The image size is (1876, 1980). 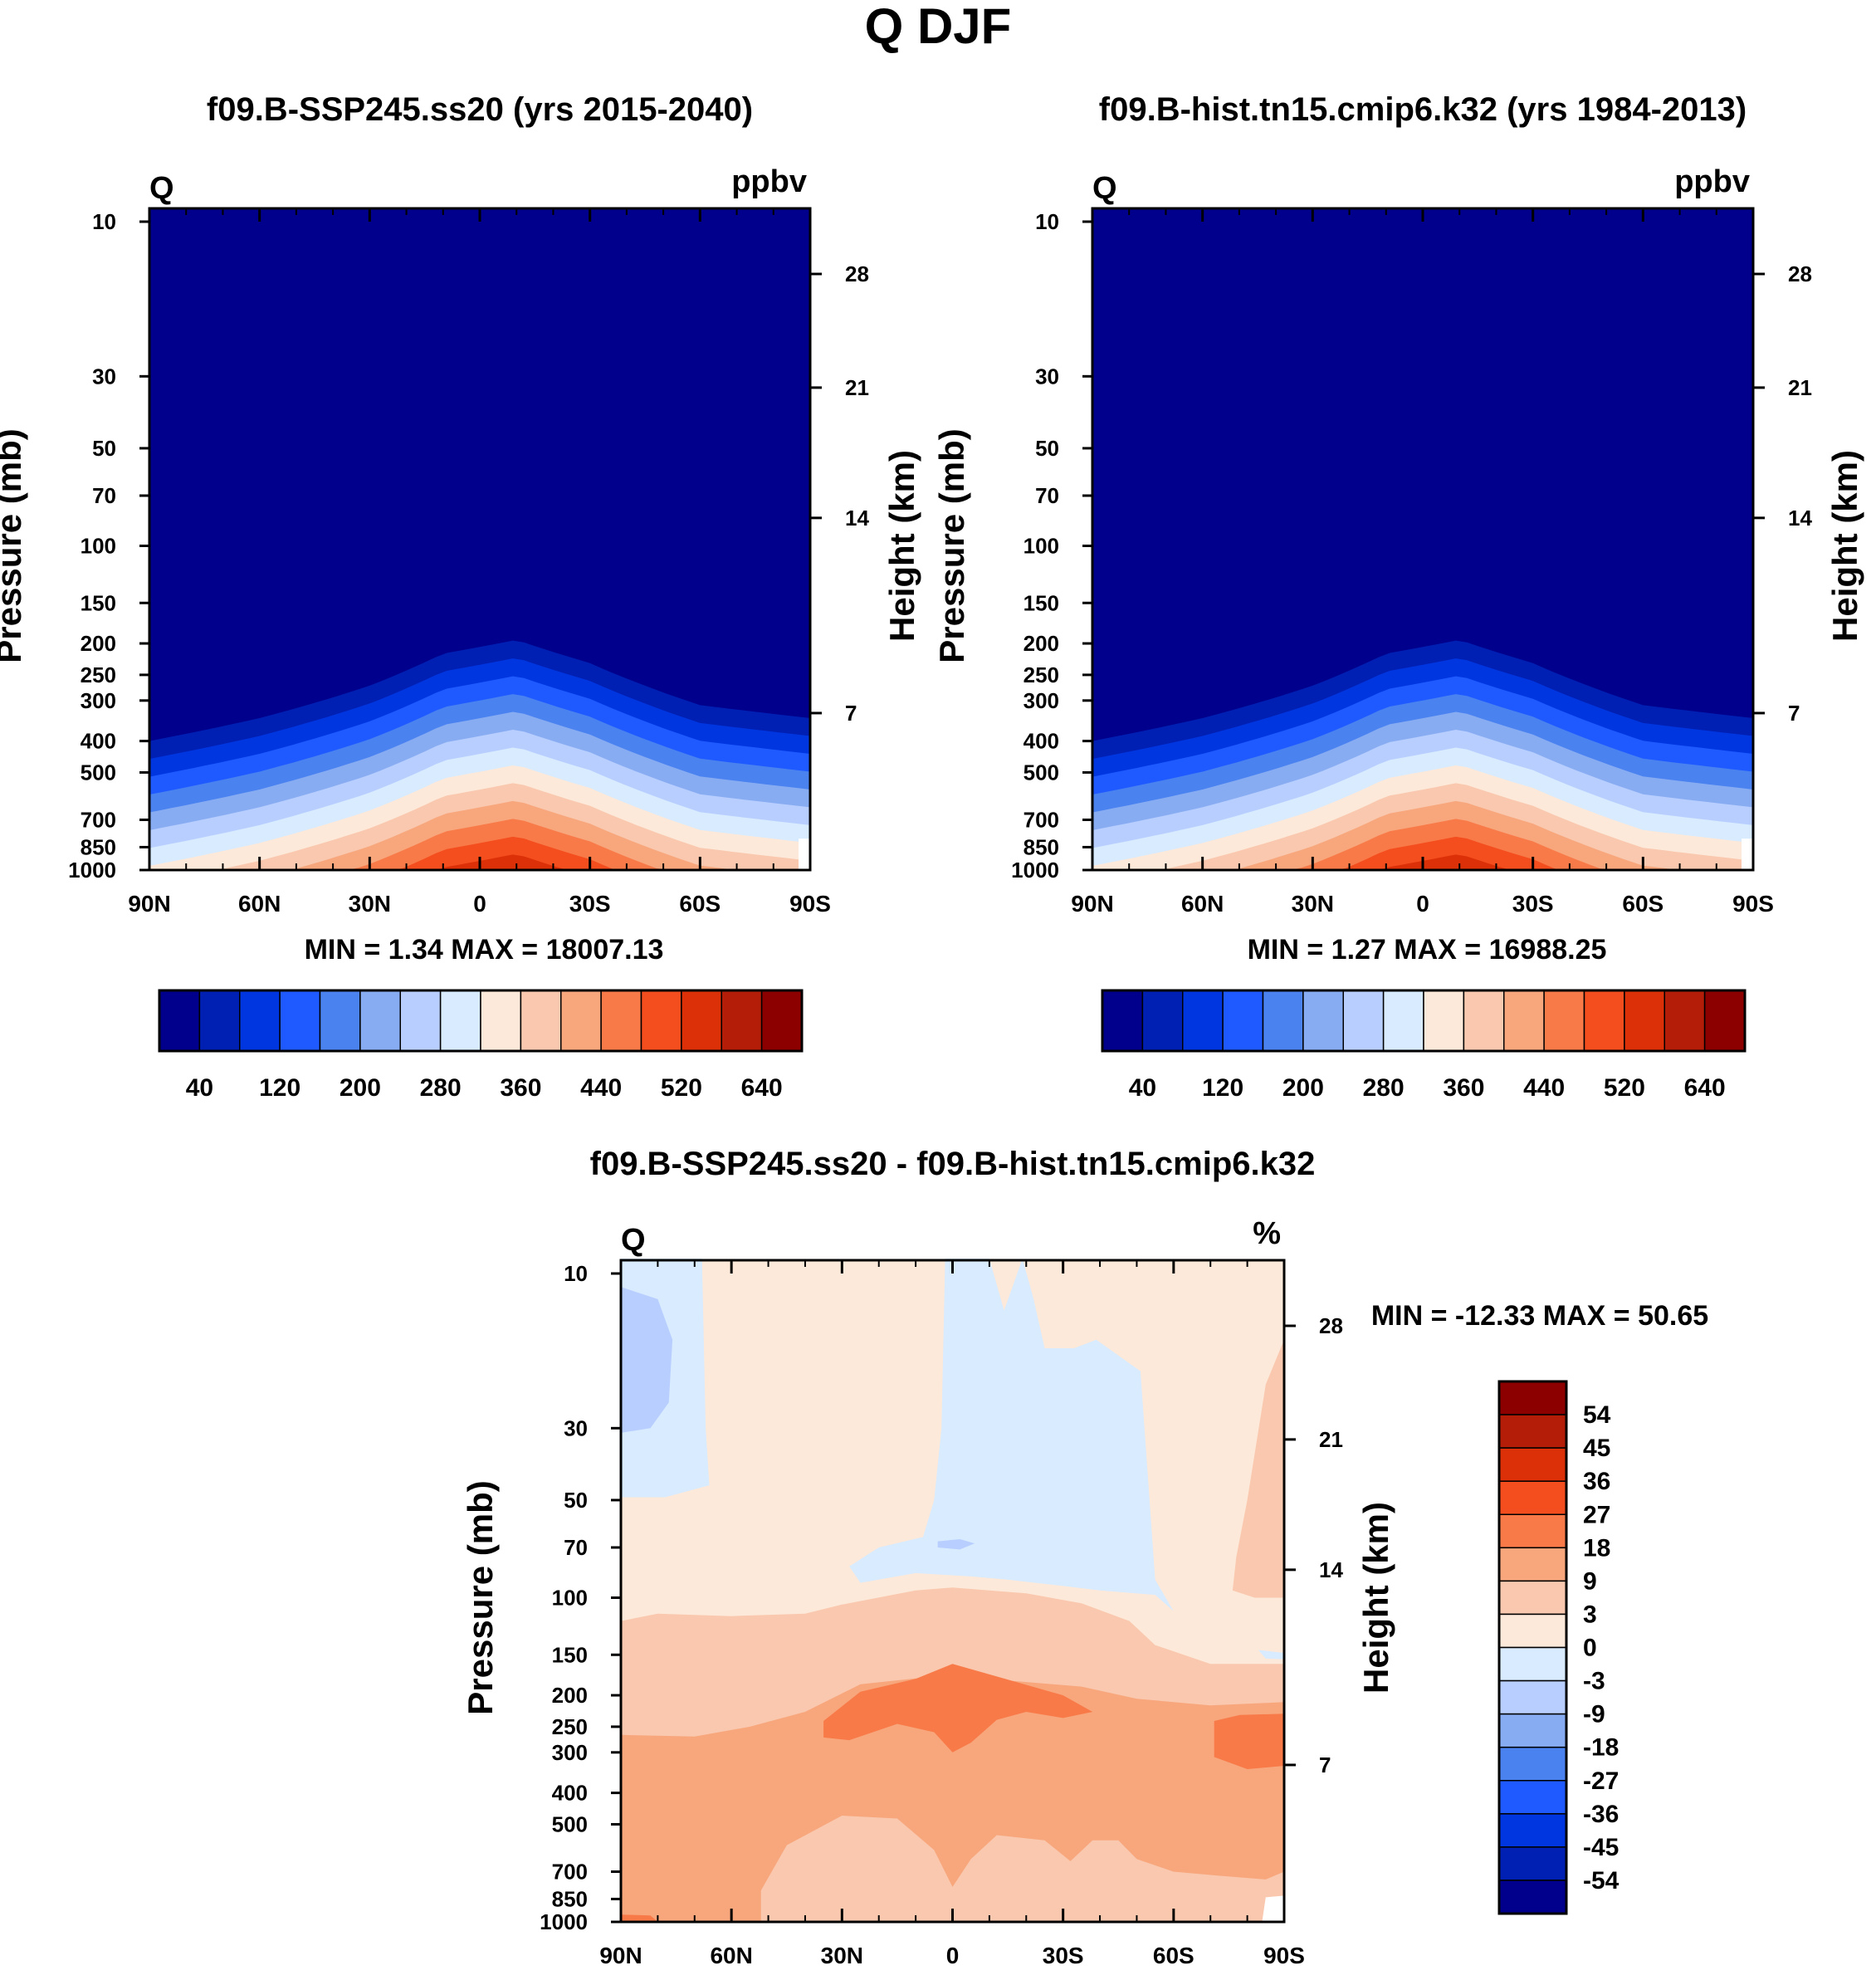 I want to click on x-tick-label: 30N, so click(x=1313, y=904).